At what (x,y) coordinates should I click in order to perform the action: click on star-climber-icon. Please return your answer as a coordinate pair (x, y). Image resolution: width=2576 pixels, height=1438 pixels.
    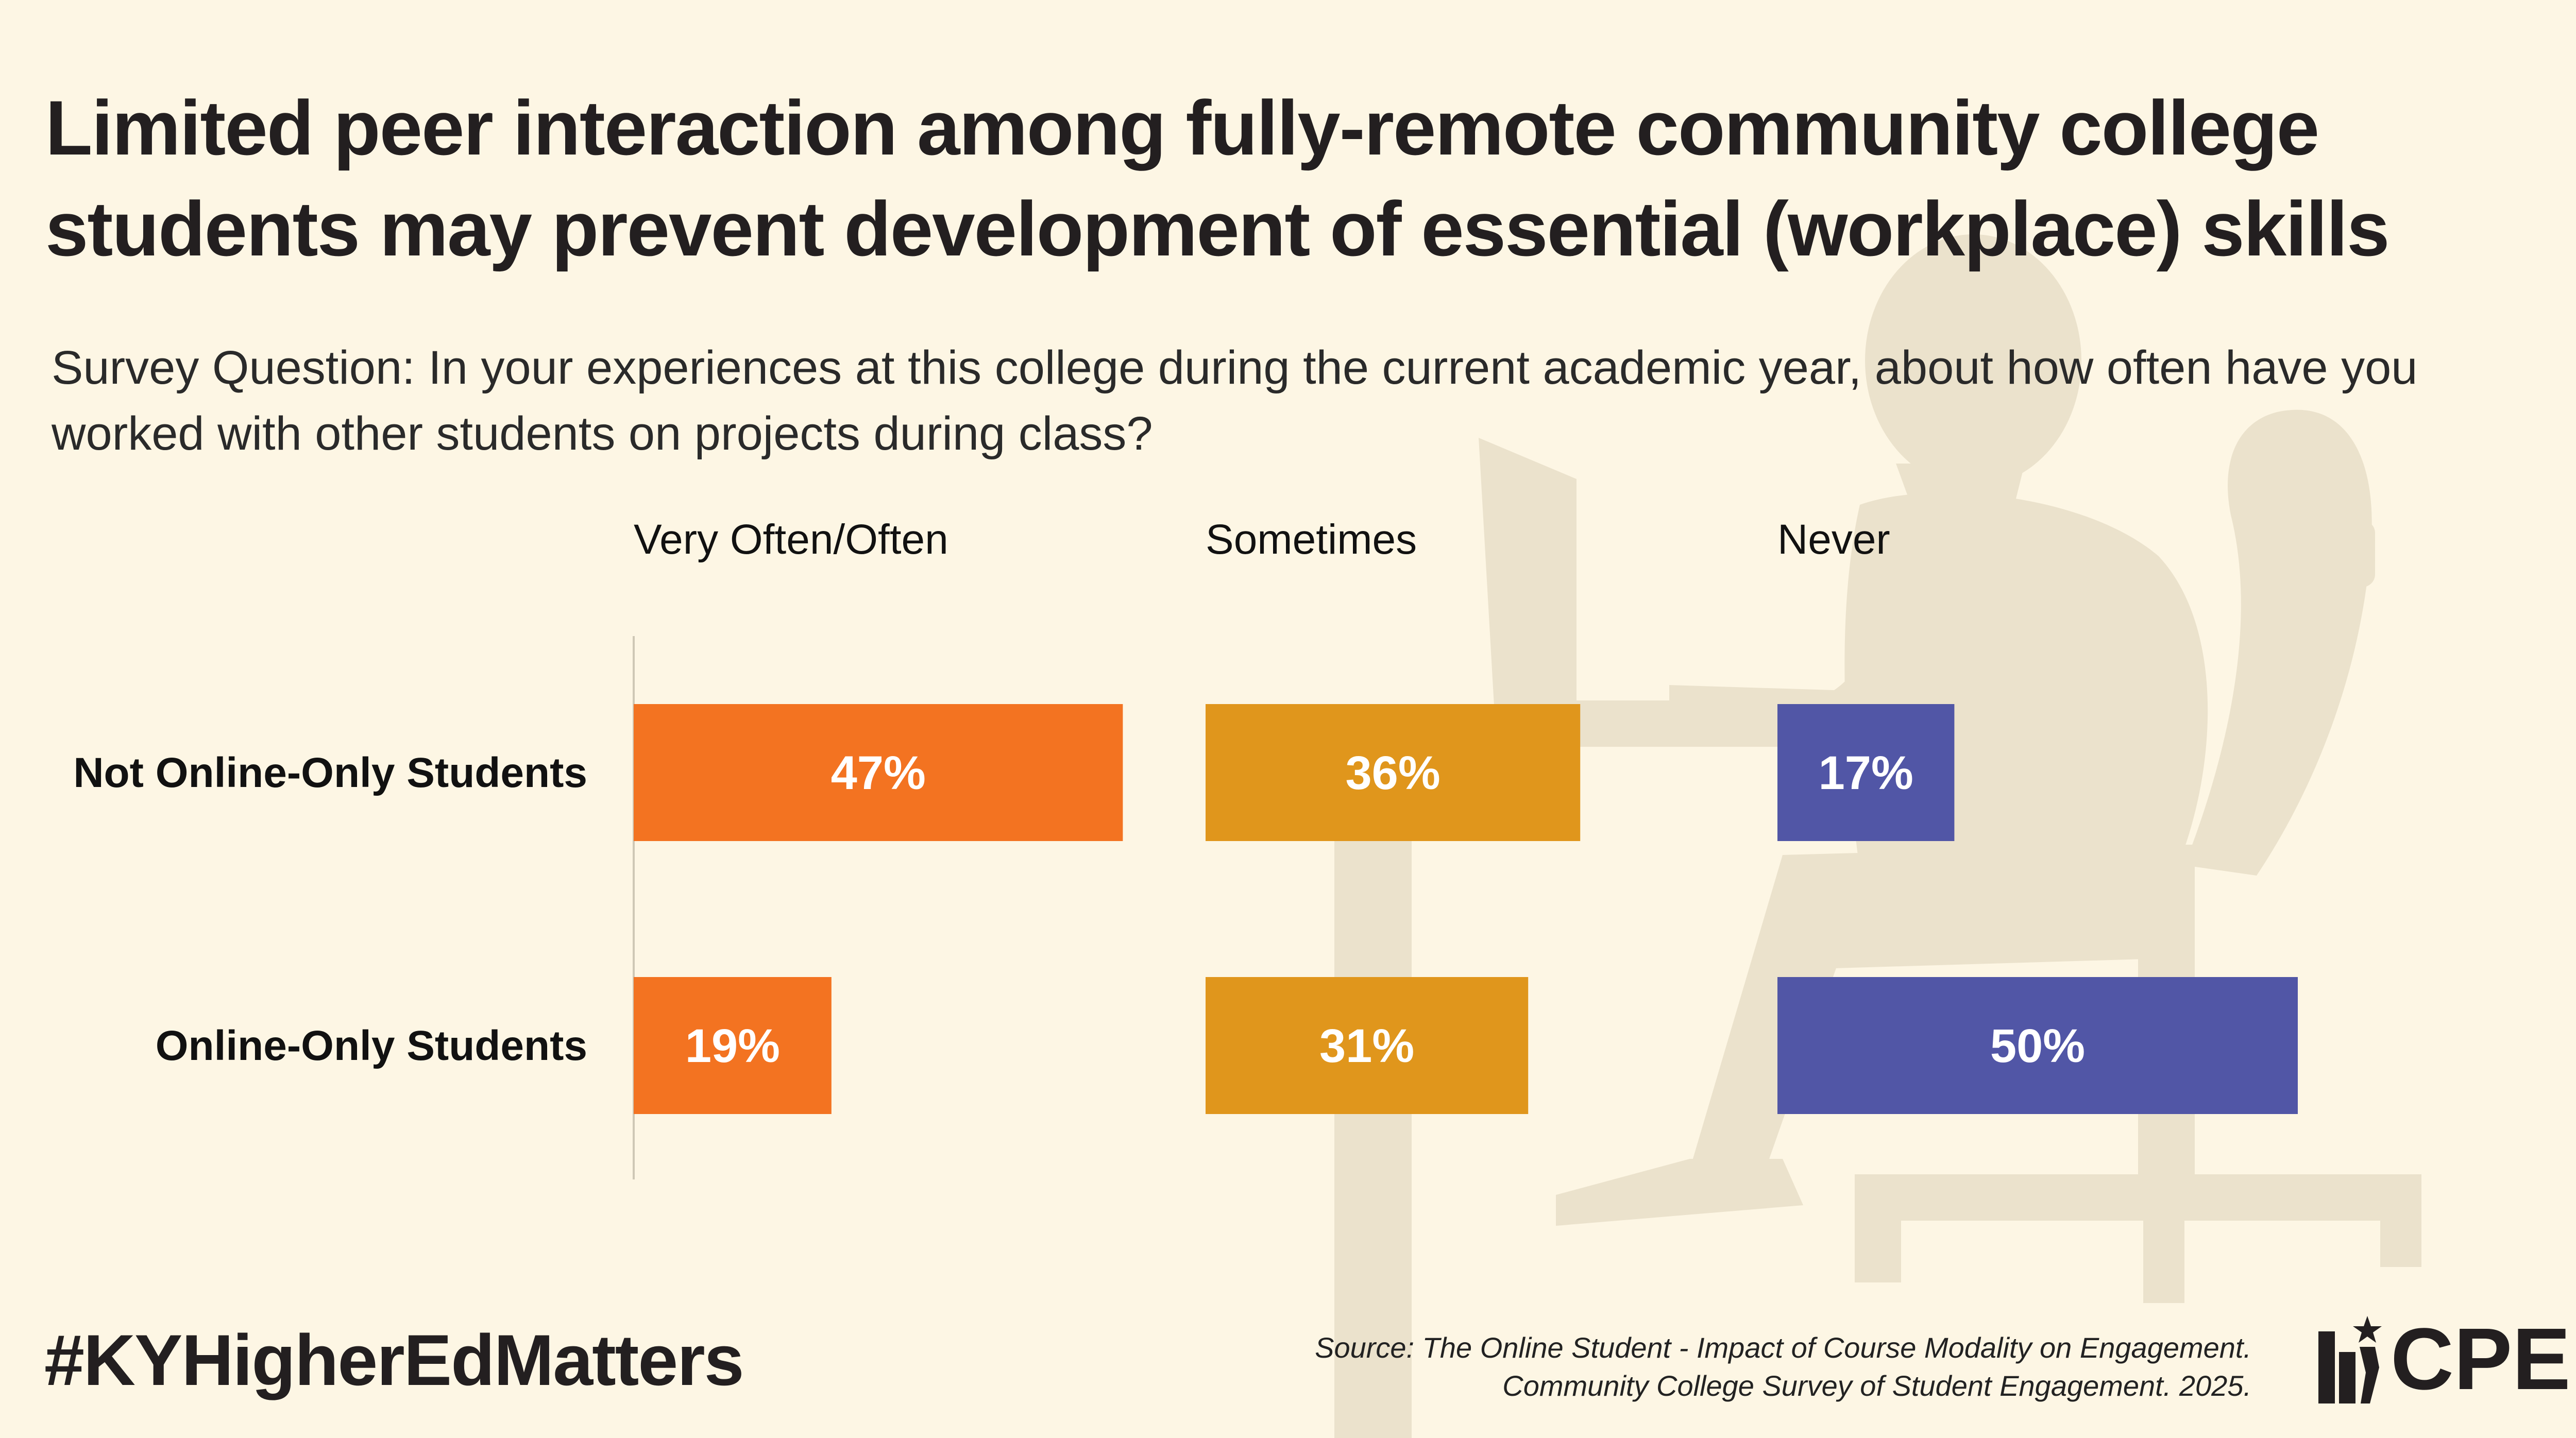
    Looking at the image, I should click on (2350, 1359).